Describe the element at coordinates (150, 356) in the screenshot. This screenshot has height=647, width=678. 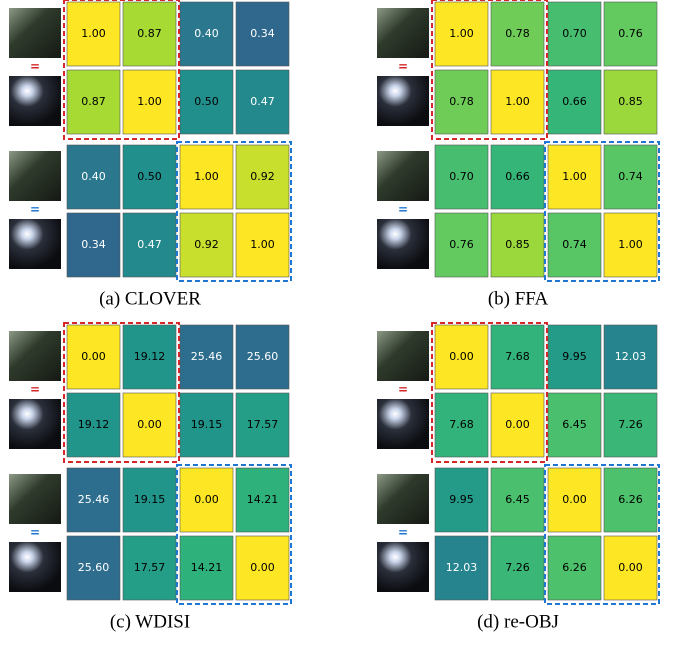
I see `cell-label: 19.12` at that location.